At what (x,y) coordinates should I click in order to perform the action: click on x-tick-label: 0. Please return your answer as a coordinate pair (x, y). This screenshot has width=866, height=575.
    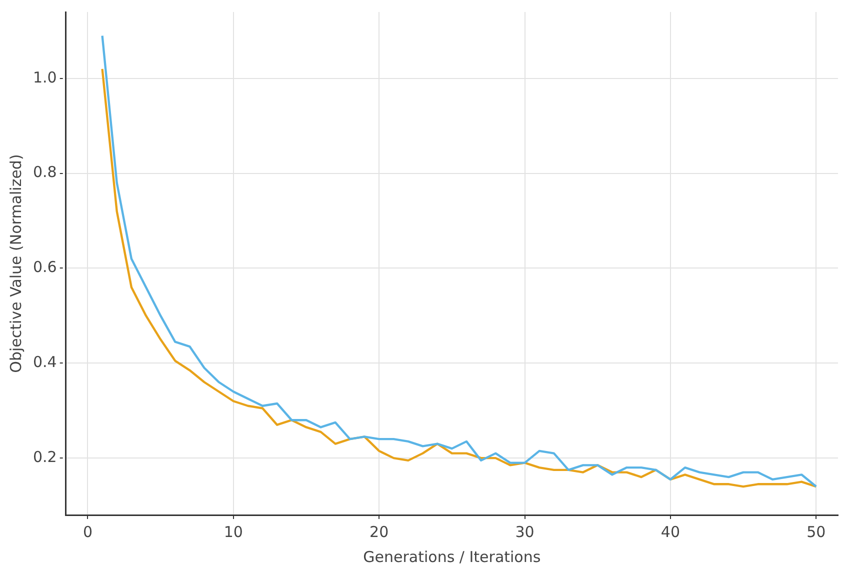
    Looking at the image, I should click on (87, 531).